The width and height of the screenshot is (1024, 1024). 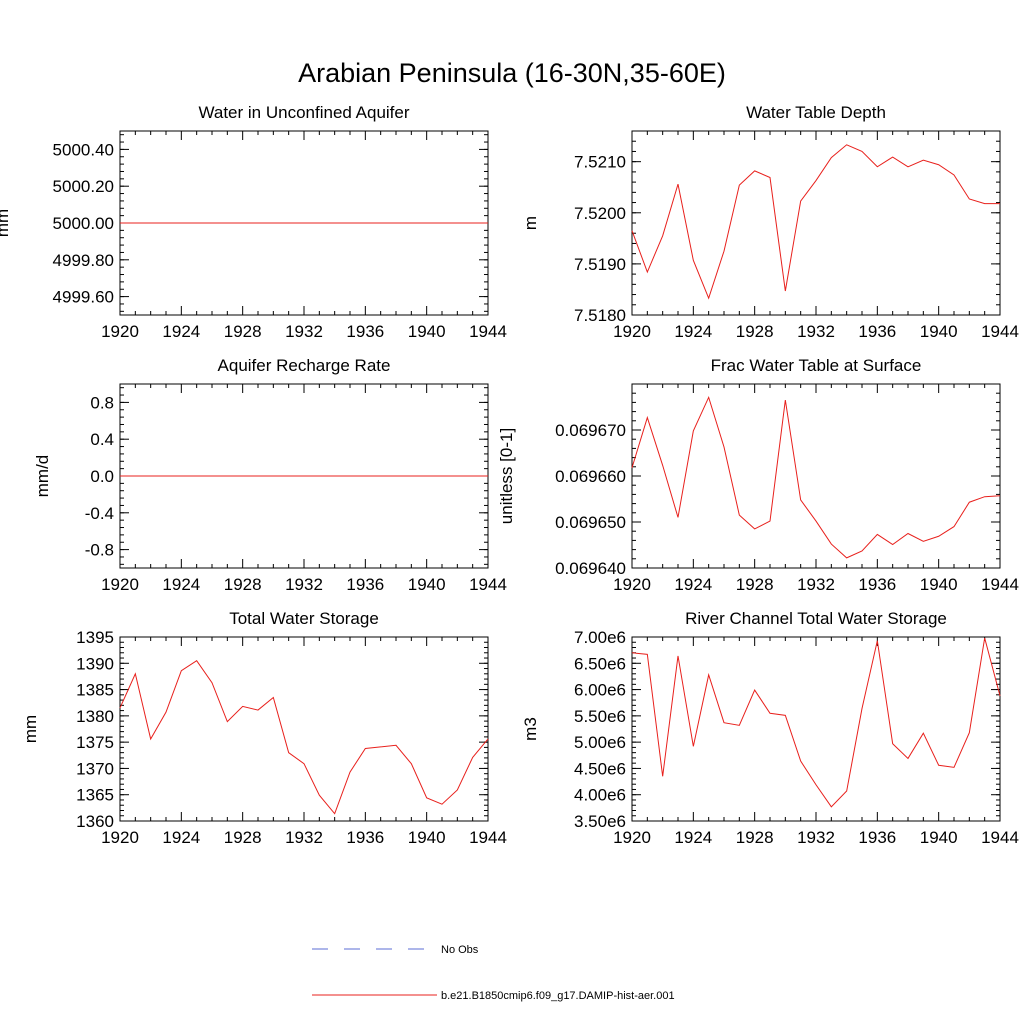 What do you see at coordinates (95, 716) in the screenshot?
I see `y-tick-label: 1380` at bounding box center [95, 716].